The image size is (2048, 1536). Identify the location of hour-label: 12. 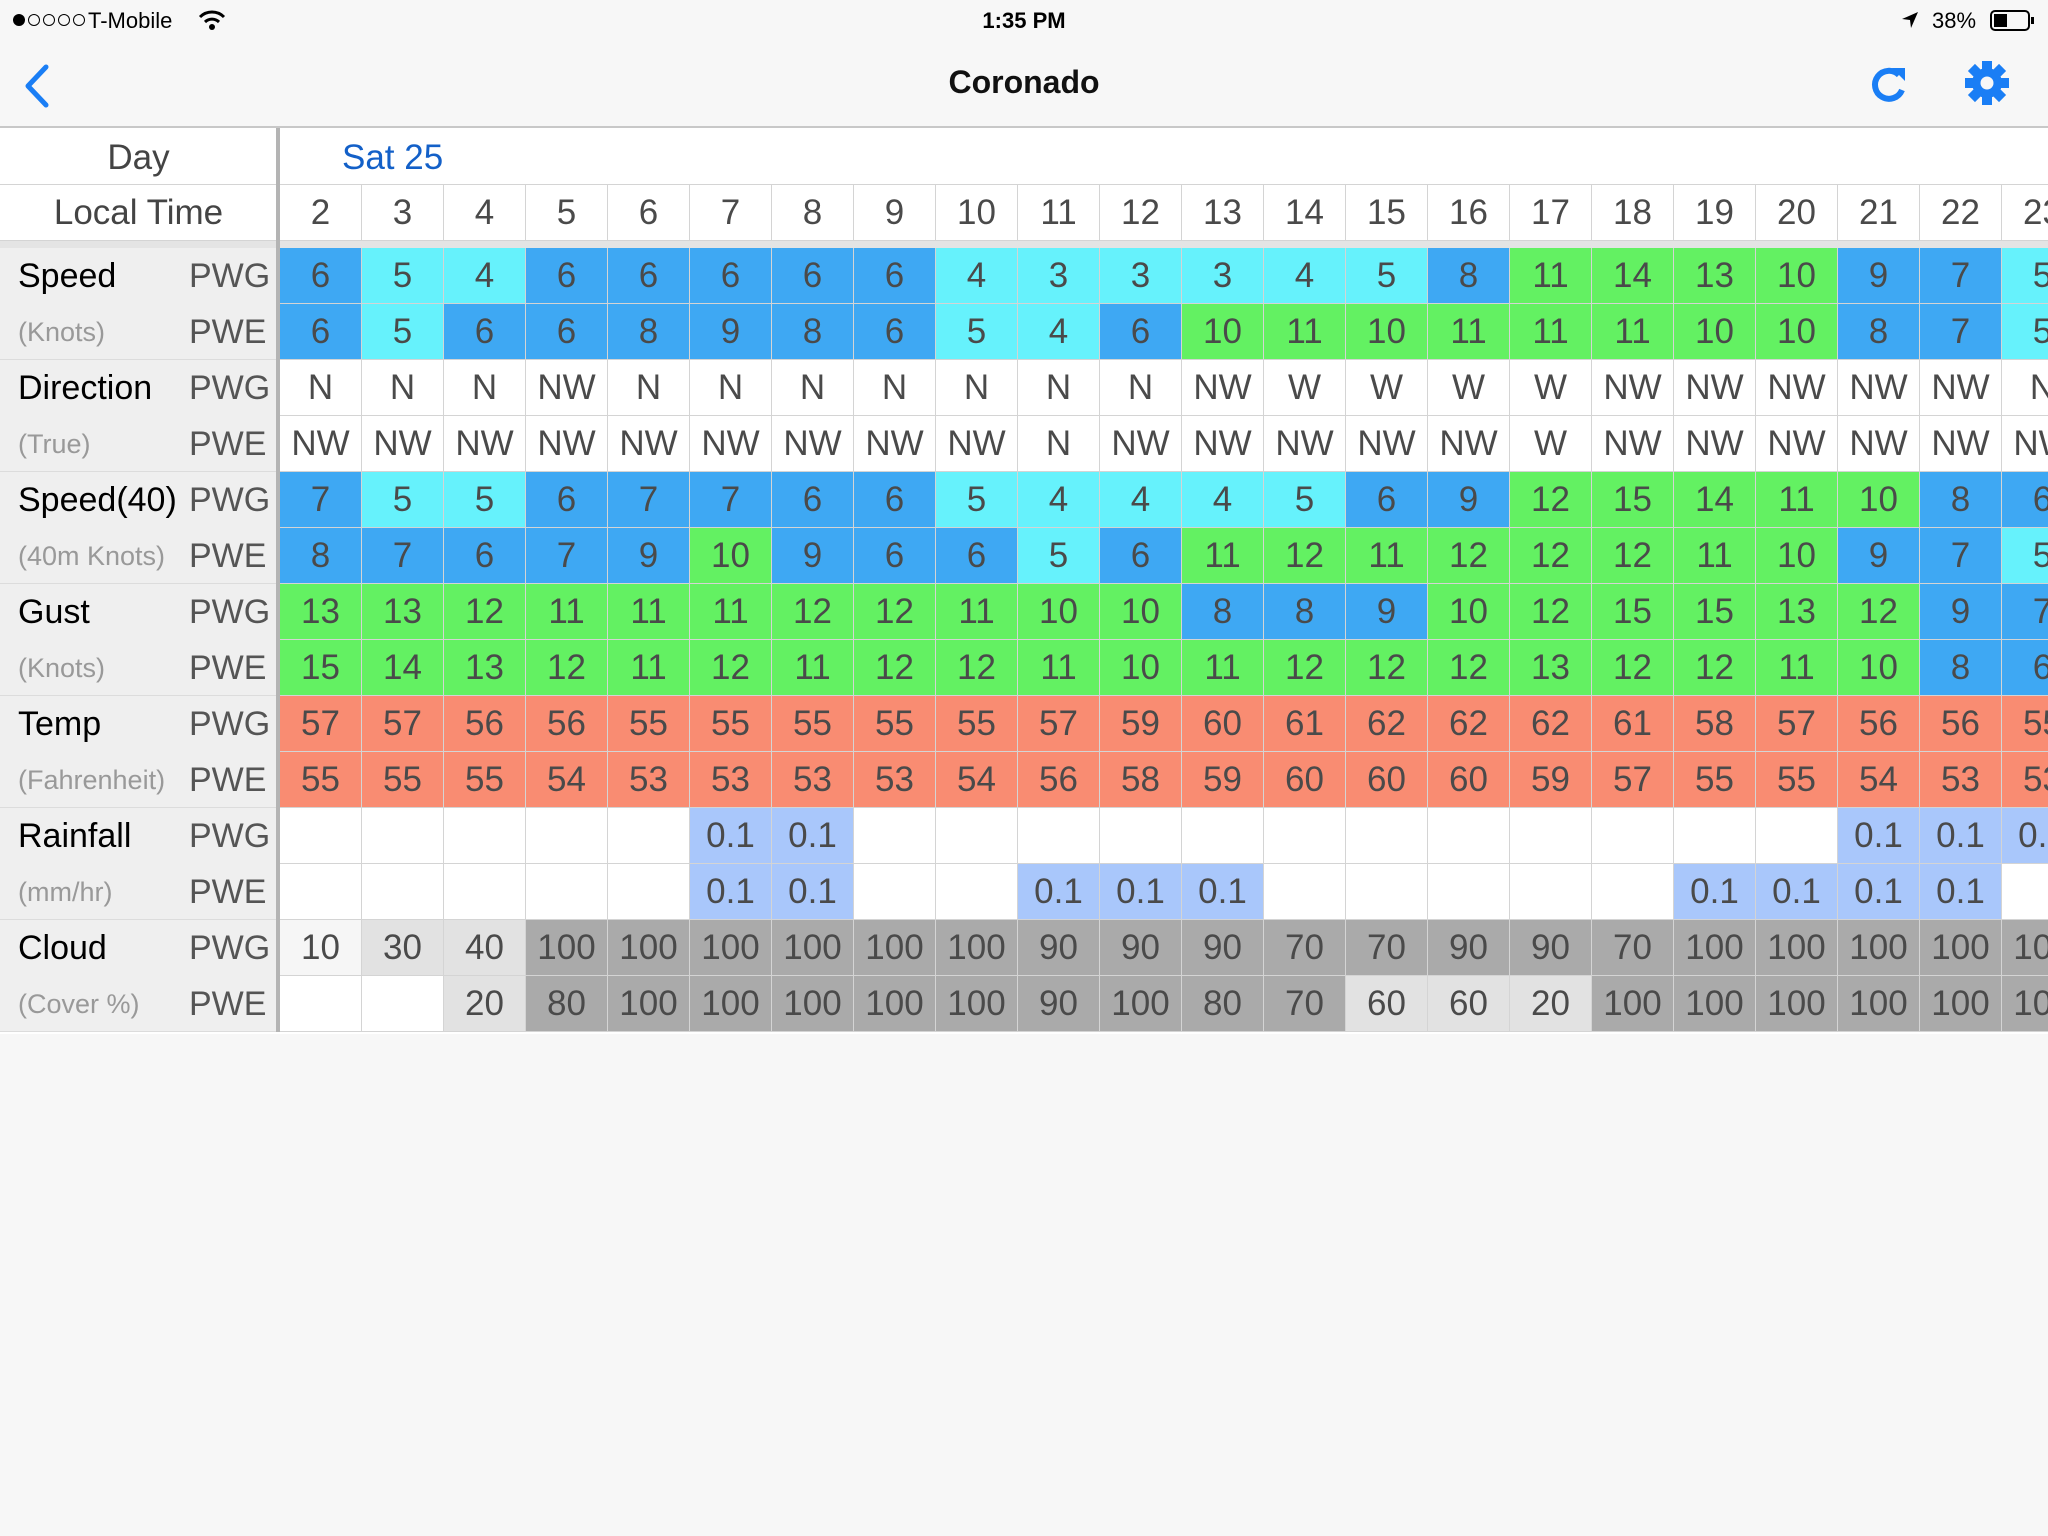
(1141, 213).